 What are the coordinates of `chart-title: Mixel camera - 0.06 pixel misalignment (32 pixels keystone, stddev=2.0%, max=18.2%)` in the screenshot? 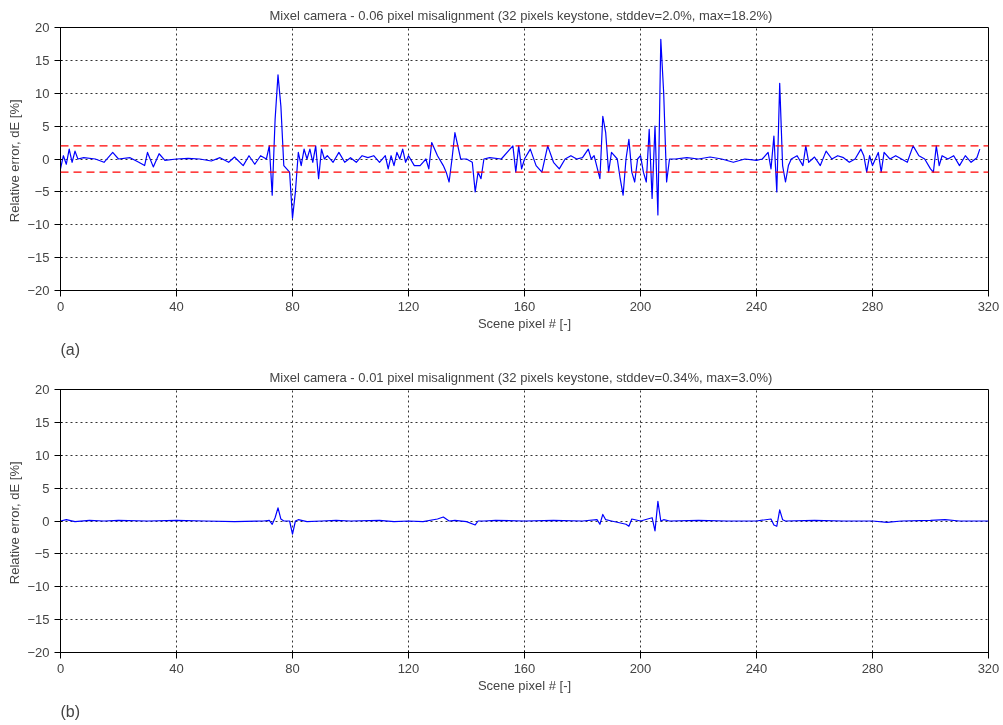 It's located at (521, 15).